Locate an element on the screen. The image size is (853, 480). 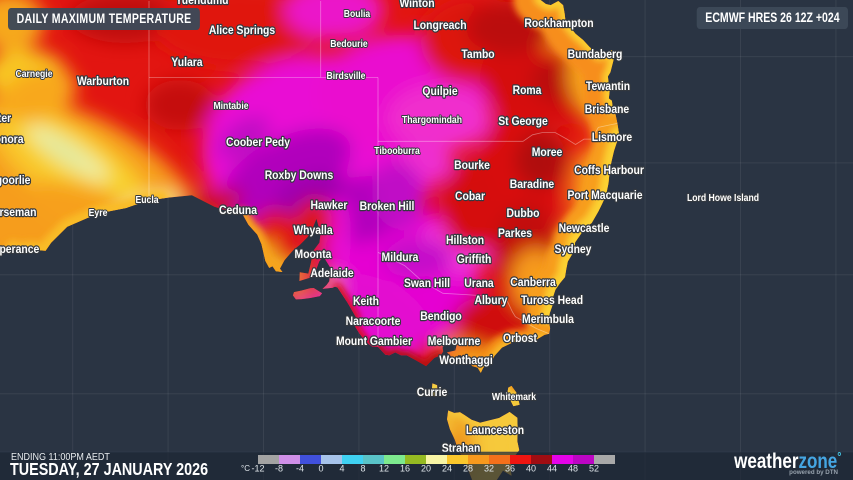
svg-text: Launceston is located at coordinates (495, 430).